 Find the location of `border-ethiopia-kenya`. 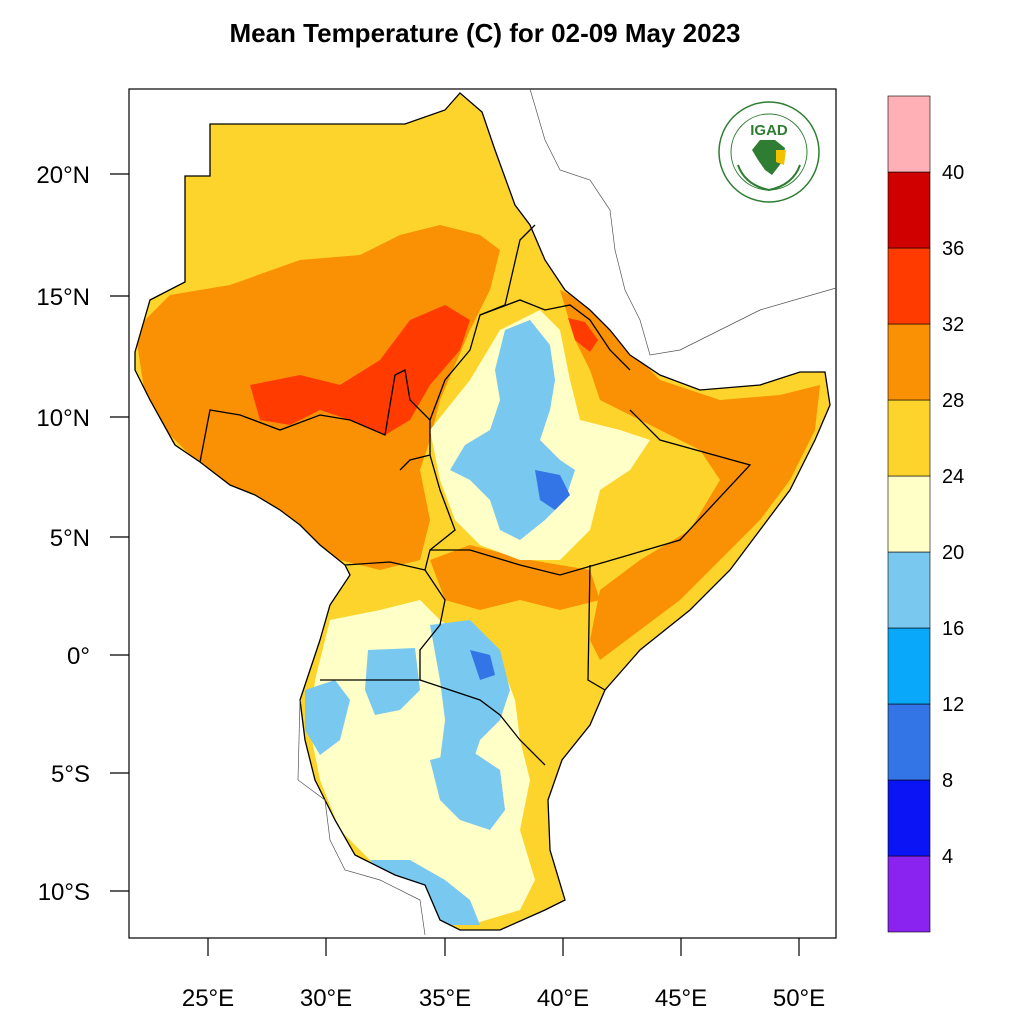

border-ethiopia-kenya is located at coordinates (518, 562).